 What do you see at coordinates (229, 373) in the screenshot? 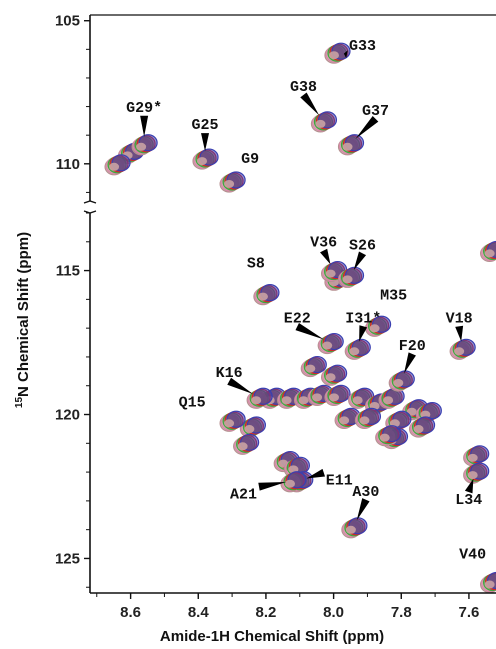
I see `peak-label: K16` at bounding box center [229, 373].